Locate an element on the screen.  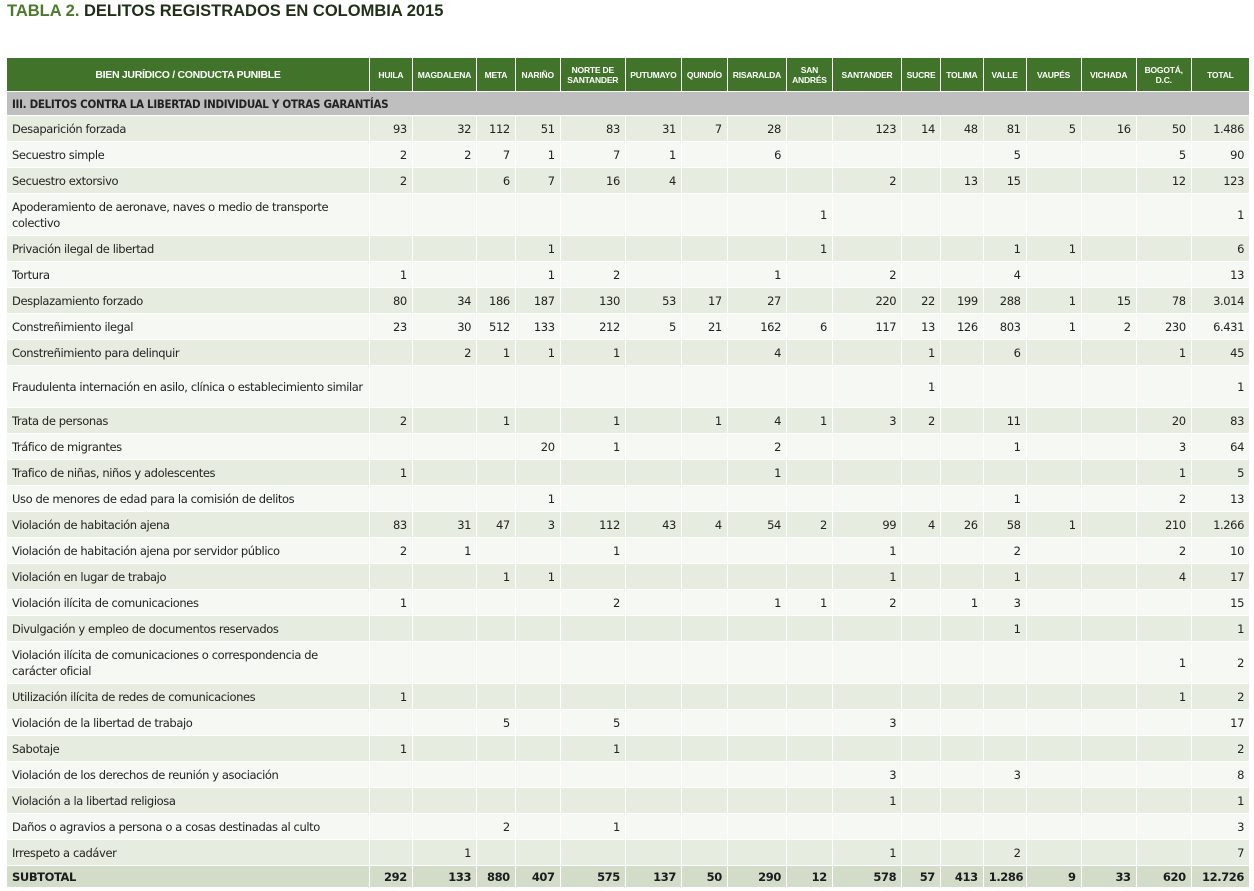
table-row: Violación de la libertad de trabajo 5 5 3 17 is located at coordinates (628, 722).